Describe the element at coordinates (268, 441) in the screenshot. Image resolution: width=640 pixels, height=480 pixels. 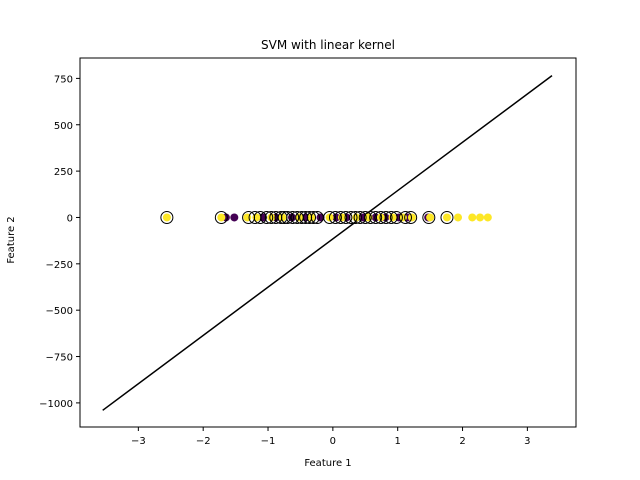
I see `x-tick-label: −1` at that location.